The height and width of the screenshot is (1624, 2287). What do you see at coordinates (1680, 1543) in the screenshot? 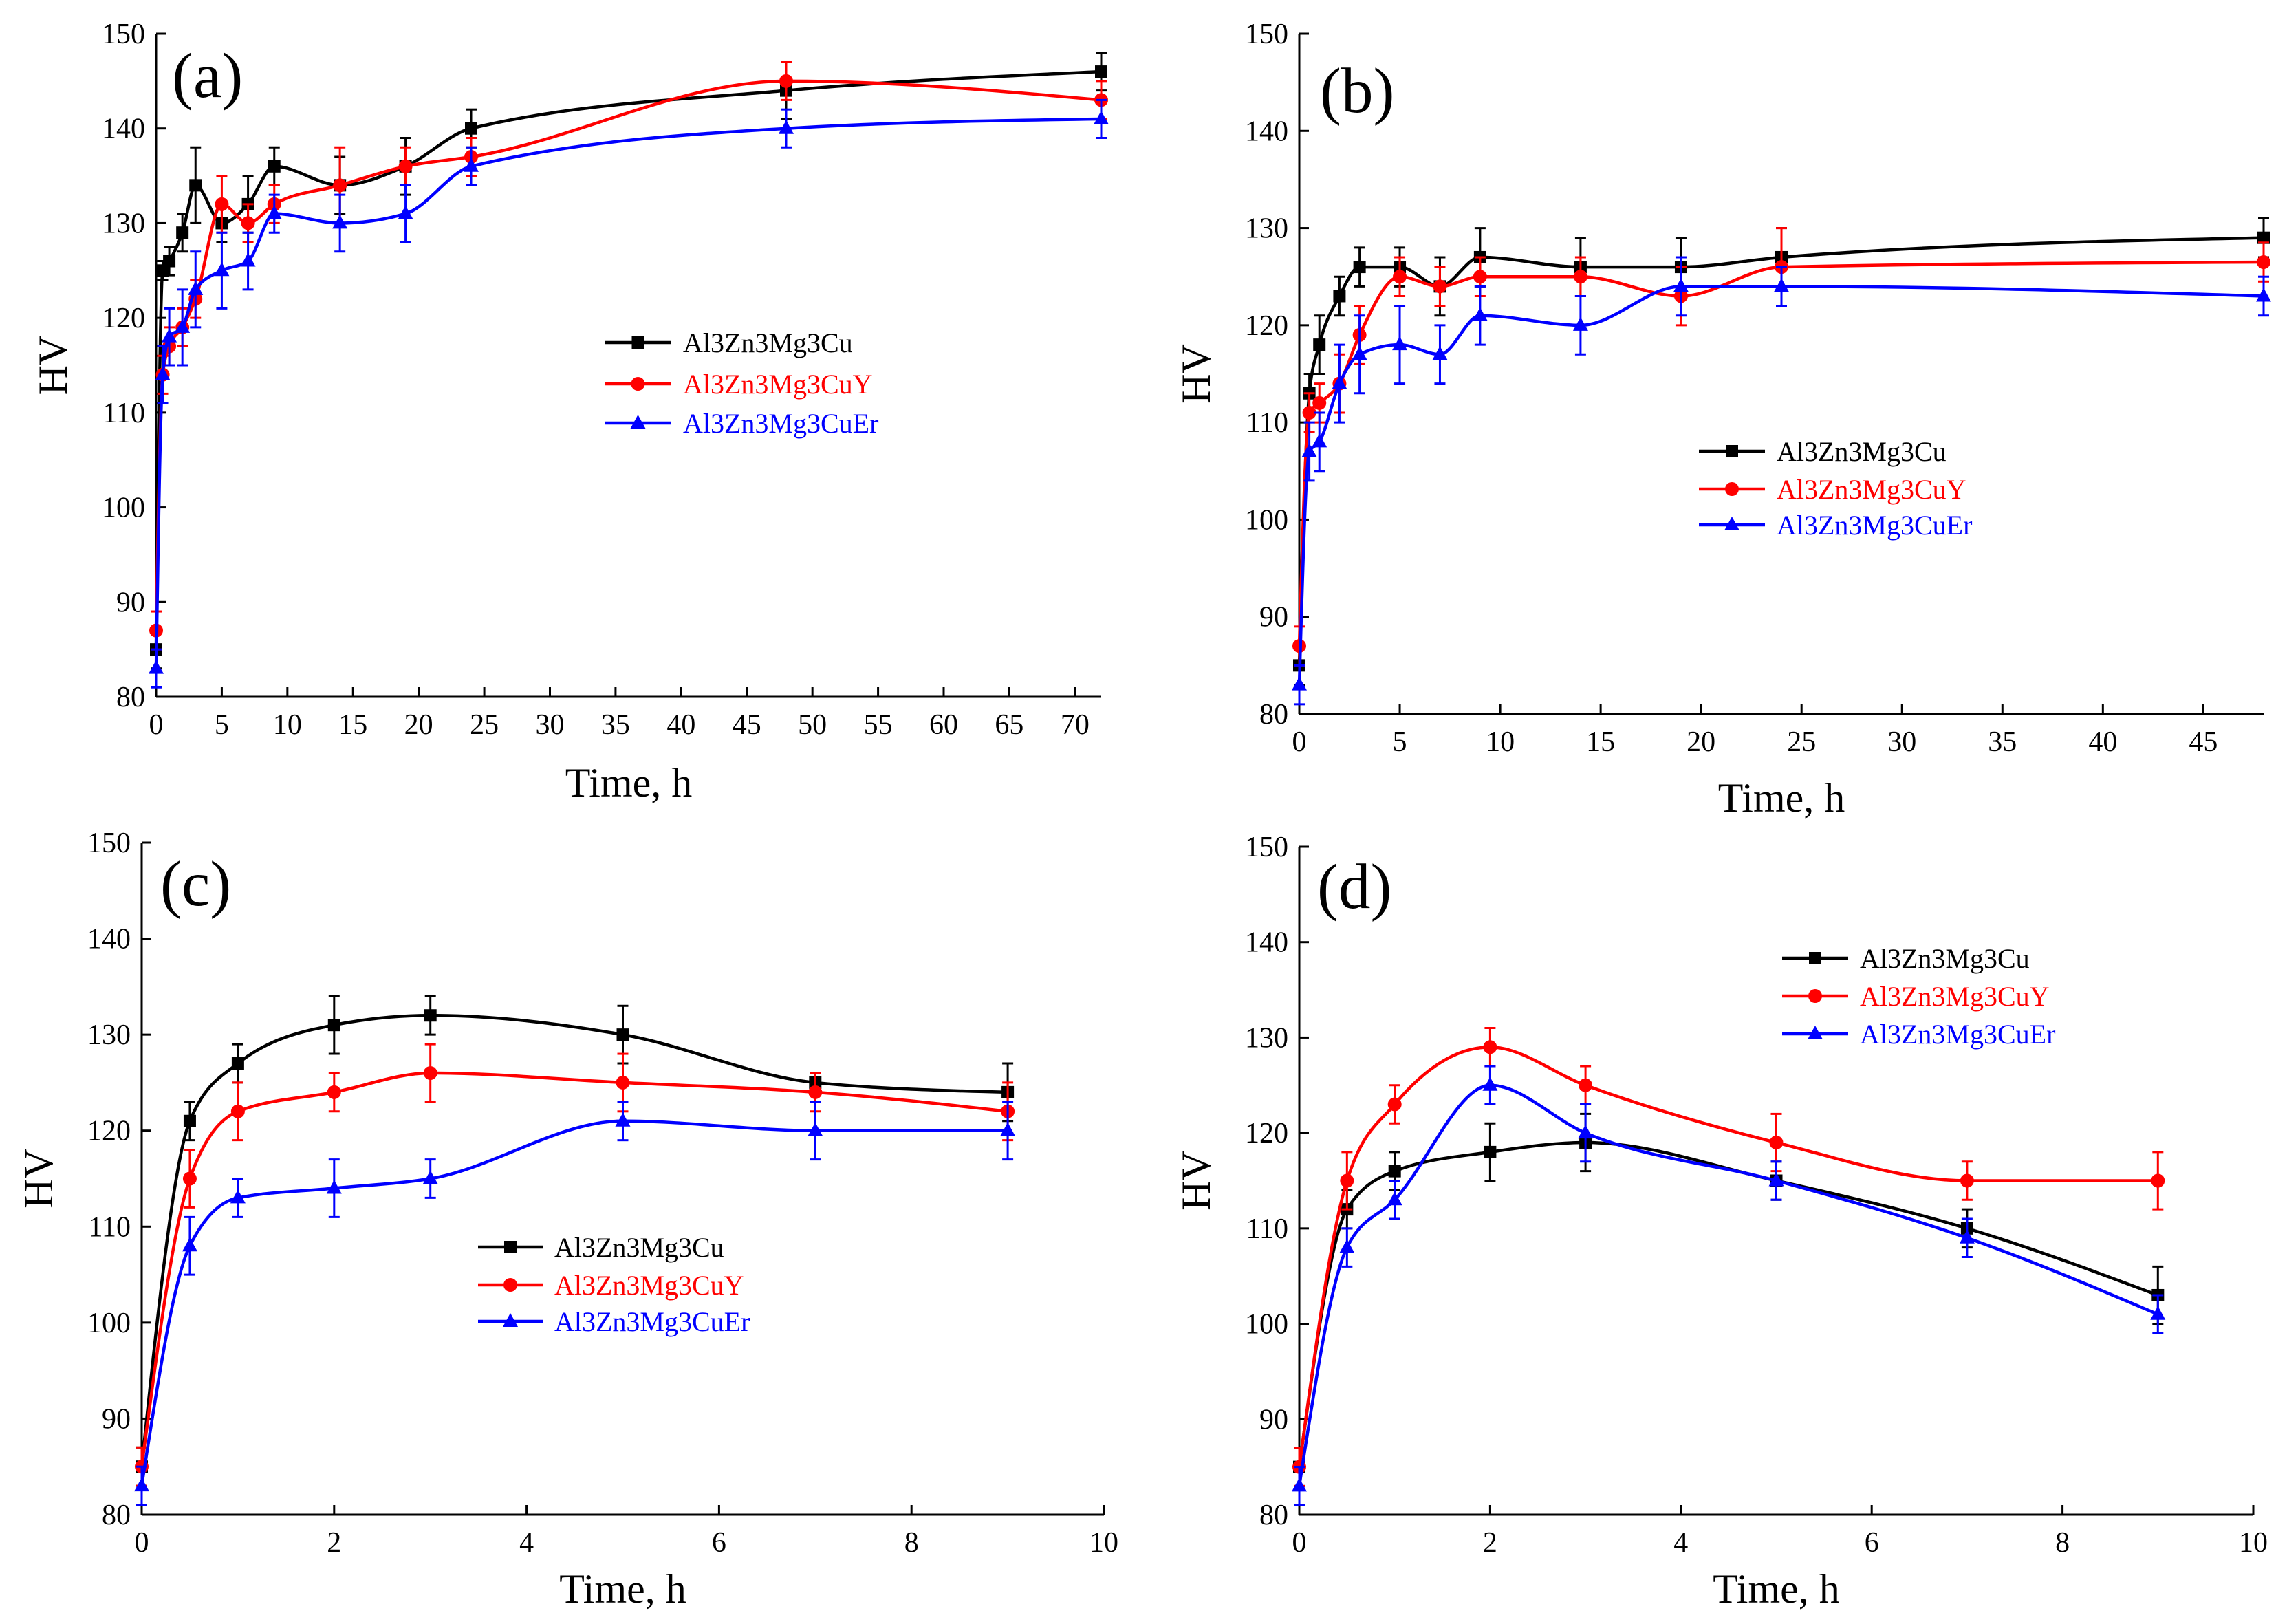
I see `x-tick-label: 4` at bounding box center [1680, 1543].